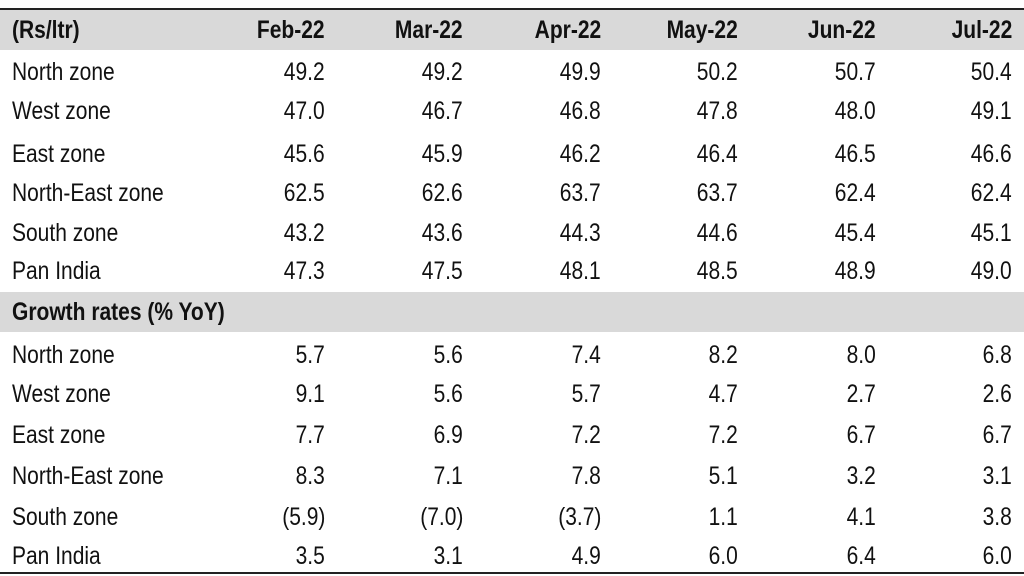 The height and width of the screenshot is (576, 1024). I want to click on price-value: 49.9, so click(580, 72).